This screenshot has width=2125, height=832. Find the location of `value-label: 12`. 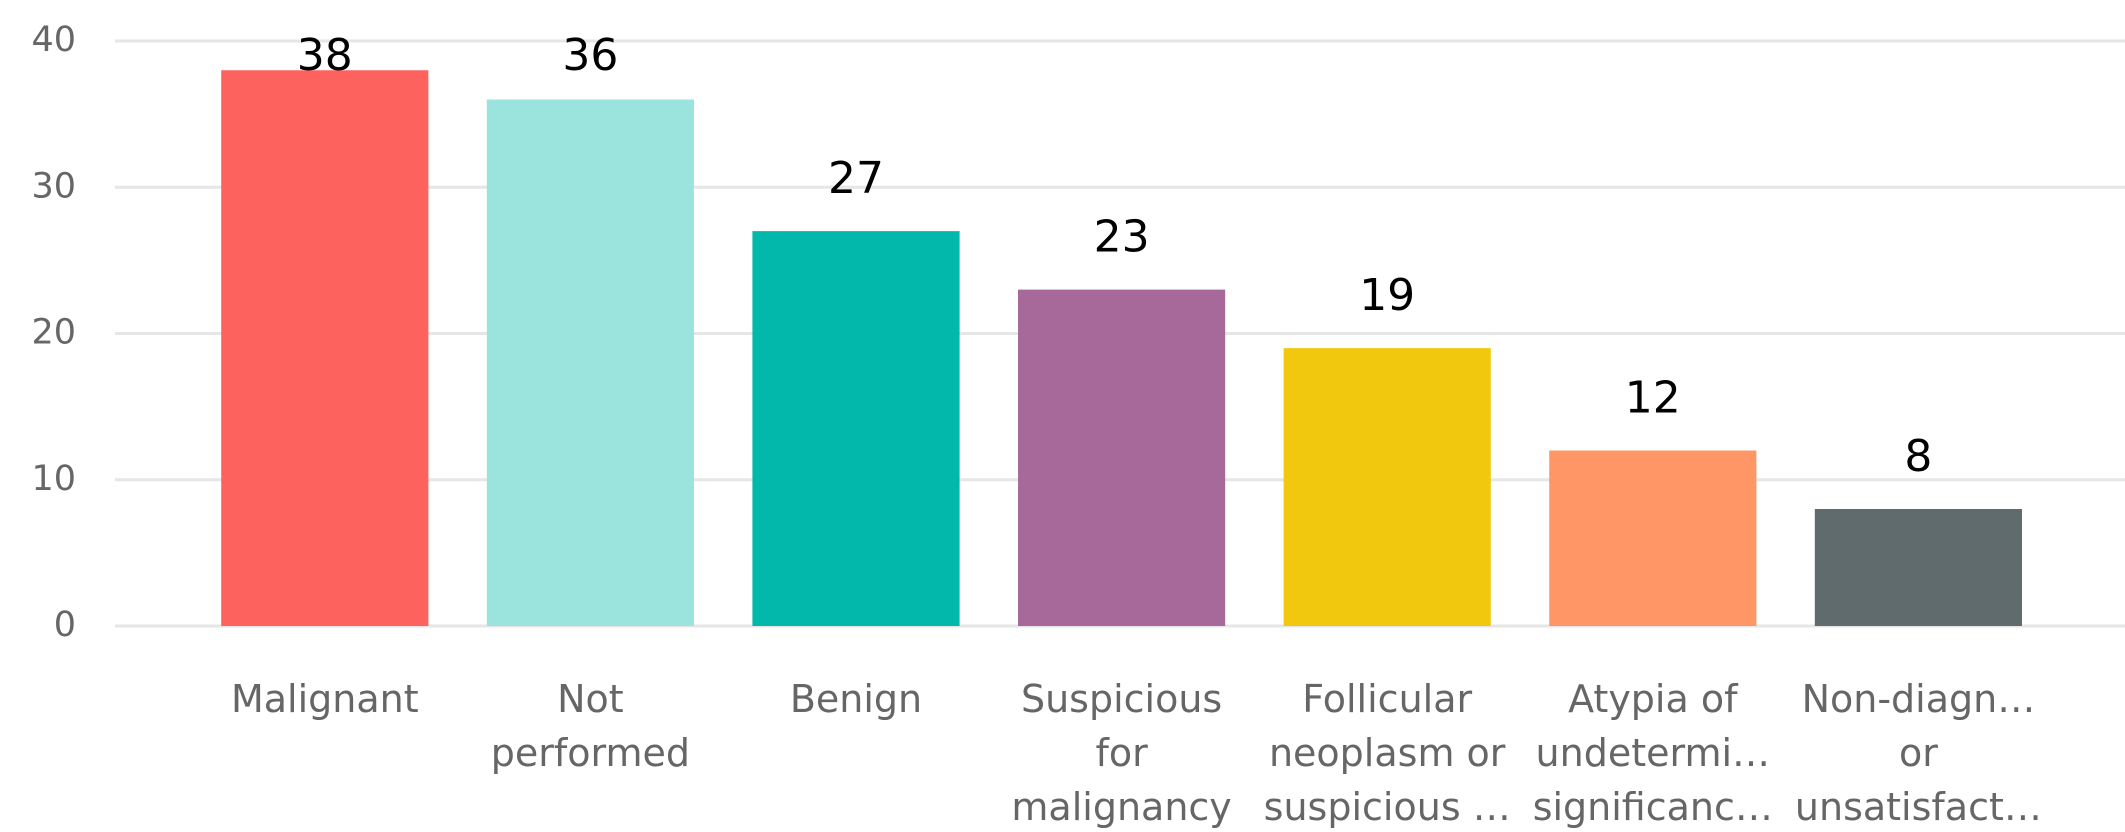

value-label: 12 is located at coordinates (1653, 398).